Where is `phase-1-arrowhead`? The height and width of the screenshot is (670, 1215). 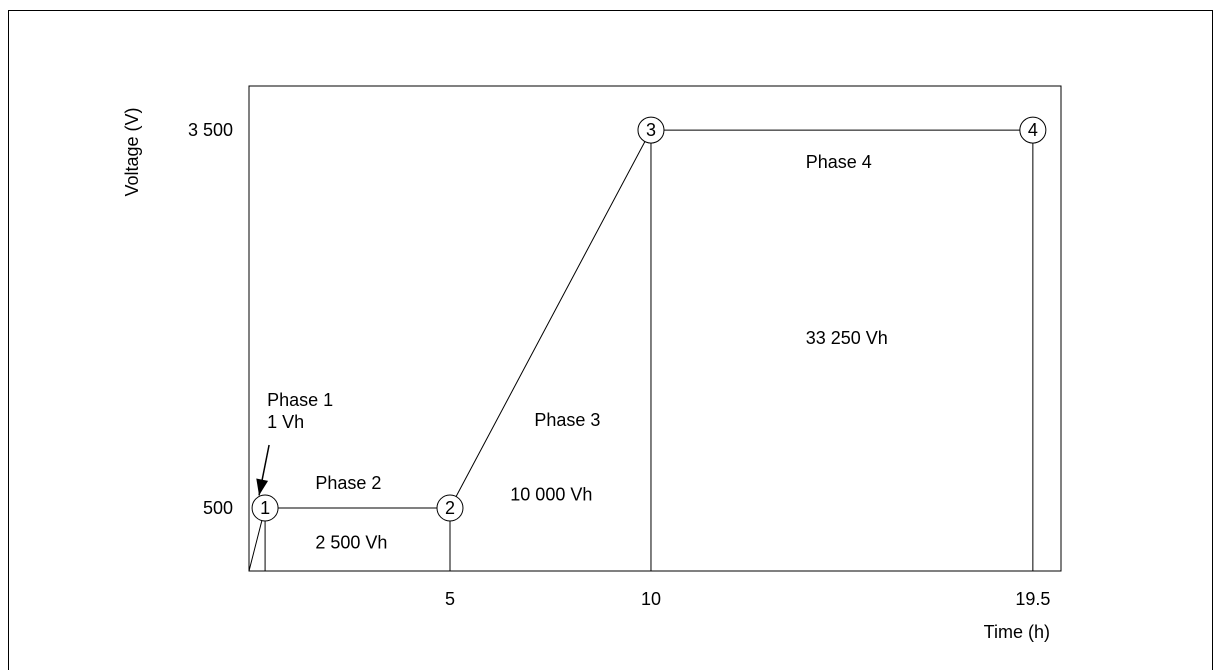
phase-1-arrowhead is located at coordinates (262, 487).